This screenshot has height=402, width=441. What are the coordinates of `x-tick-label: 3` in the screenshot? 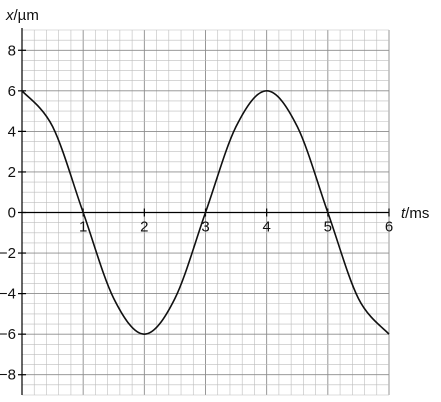 It's located at (205, 227).